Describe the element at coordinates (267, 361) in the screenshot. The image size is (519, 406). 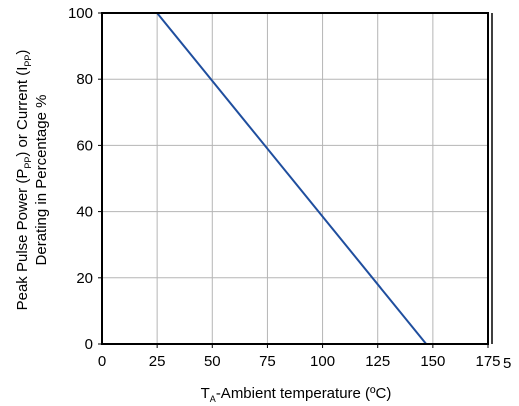
I see `x-tick-label: 75` at that location.